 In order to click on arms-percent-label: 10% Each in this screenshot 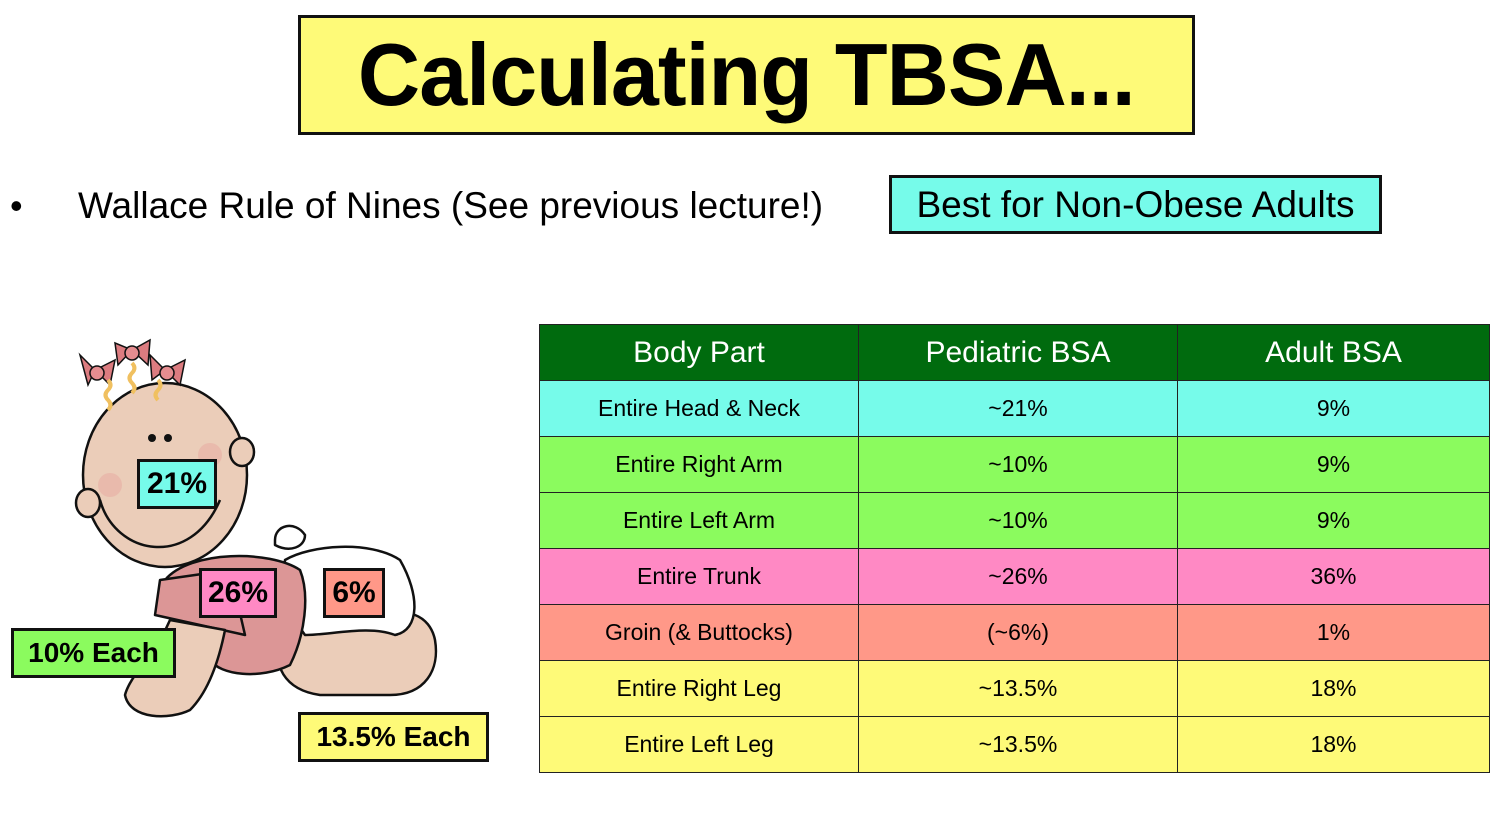, I will do `click(93, 653)`.